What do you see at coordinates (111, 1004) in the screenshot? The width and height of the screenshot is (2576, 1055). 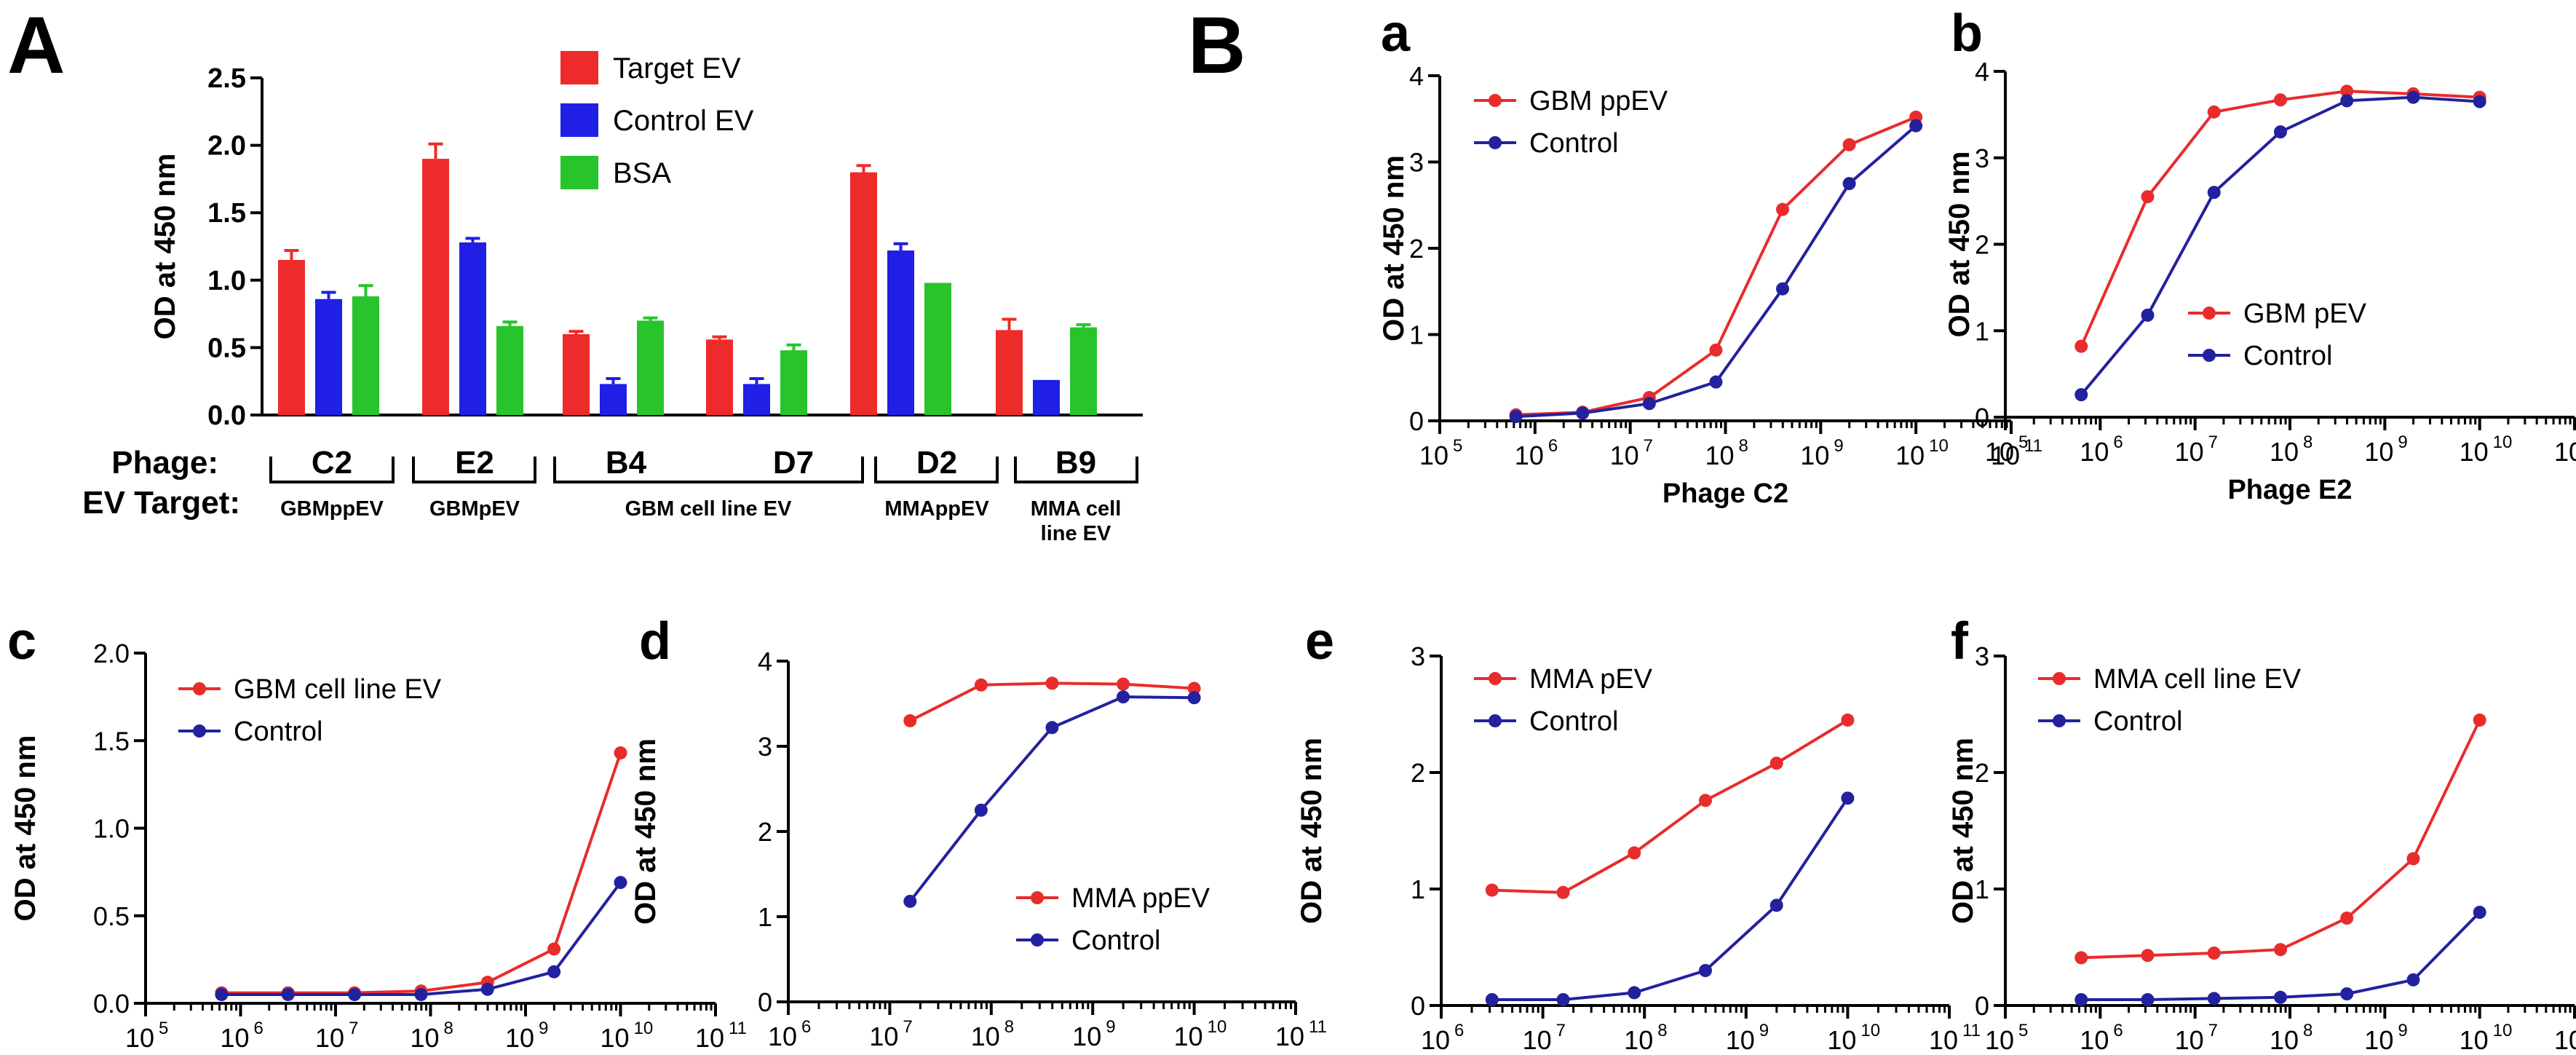 I see `y-tick-label: 0.0` at bounding box center [111, 1004].